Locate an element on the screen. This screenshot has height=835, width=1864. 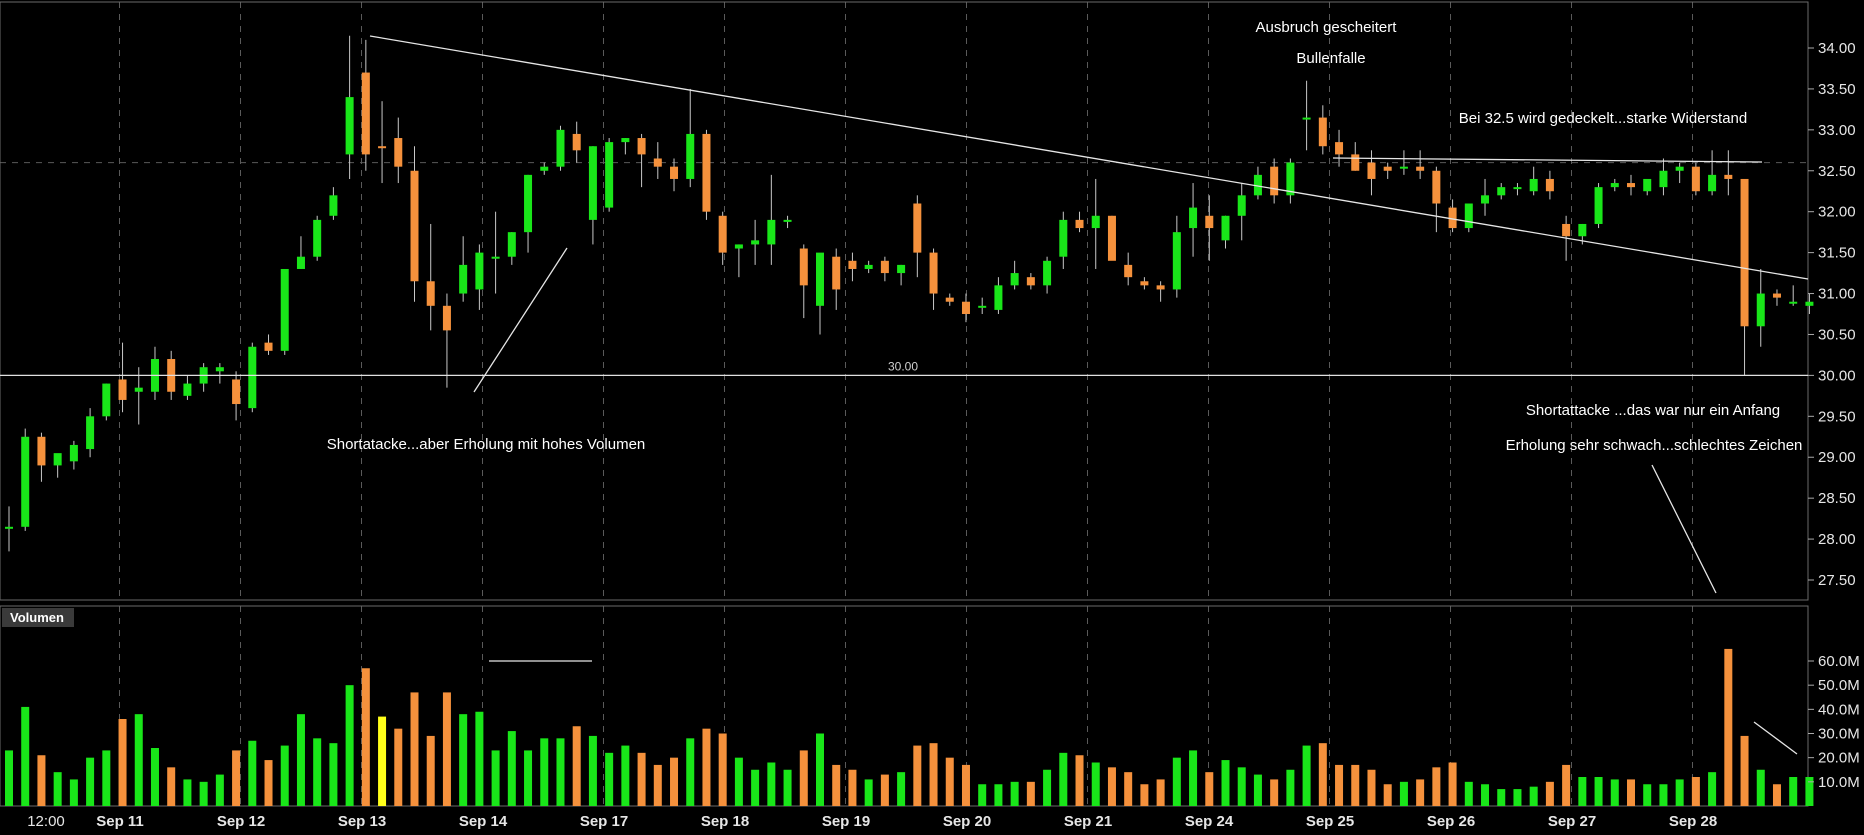
x-tick-label: Sep 13 is located at coordinates (362, 821).